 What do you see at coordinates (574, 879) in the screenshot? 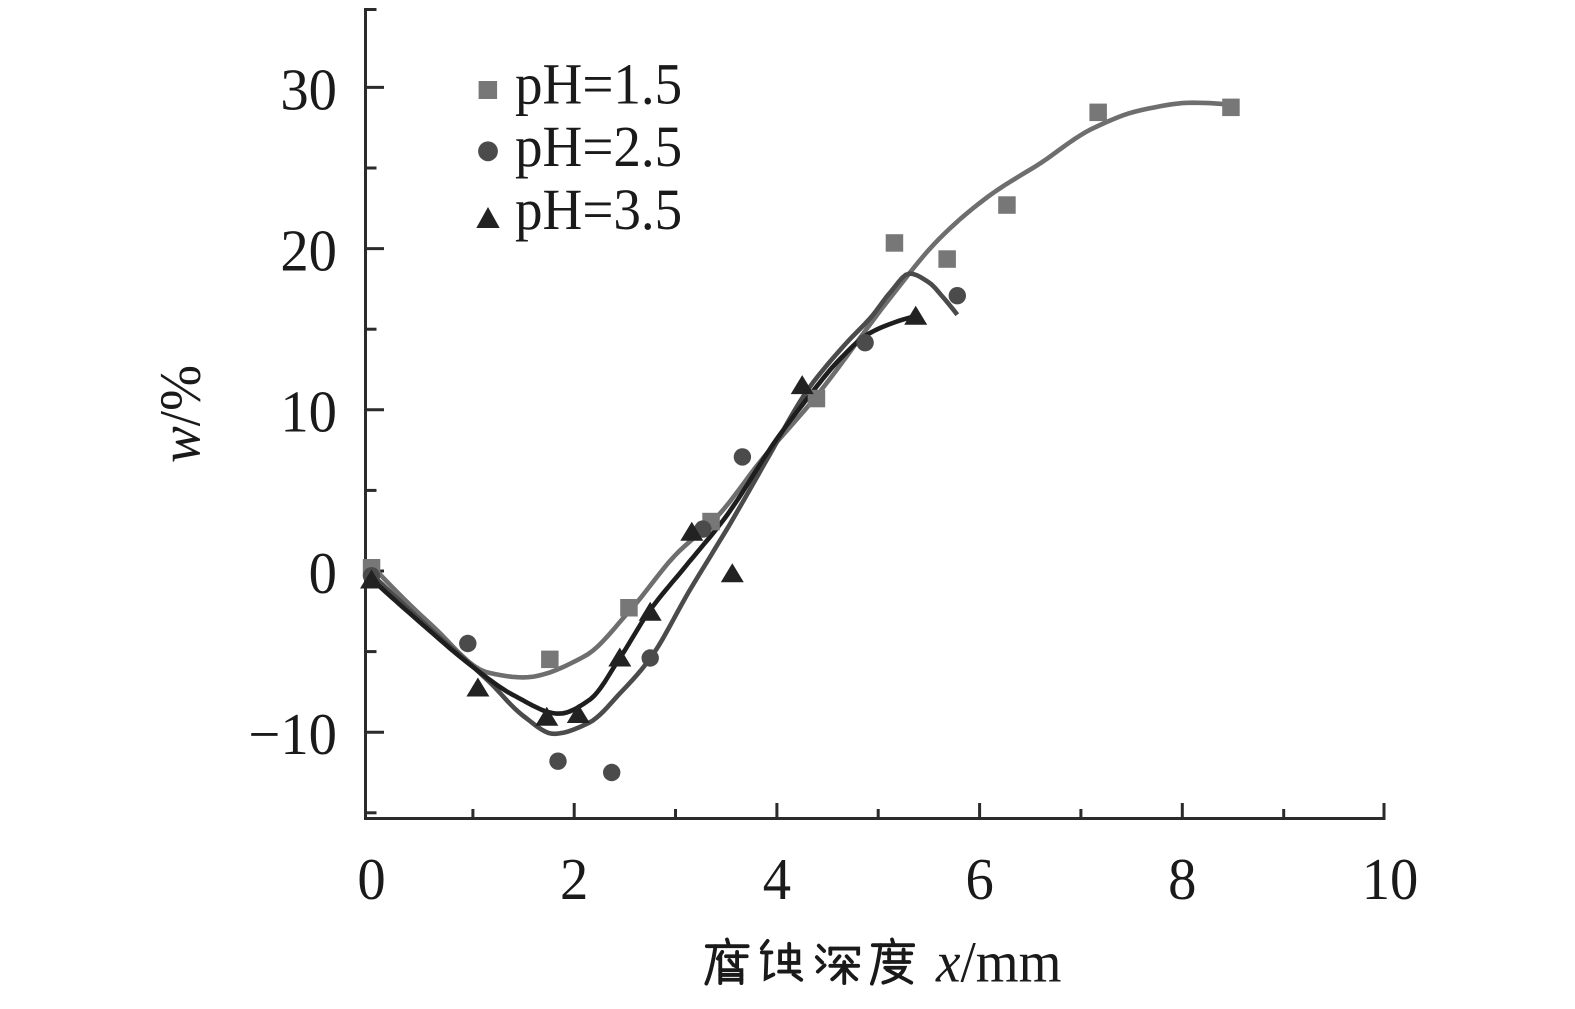
I see `svg-text: 2` at bounding box center [574, 879].